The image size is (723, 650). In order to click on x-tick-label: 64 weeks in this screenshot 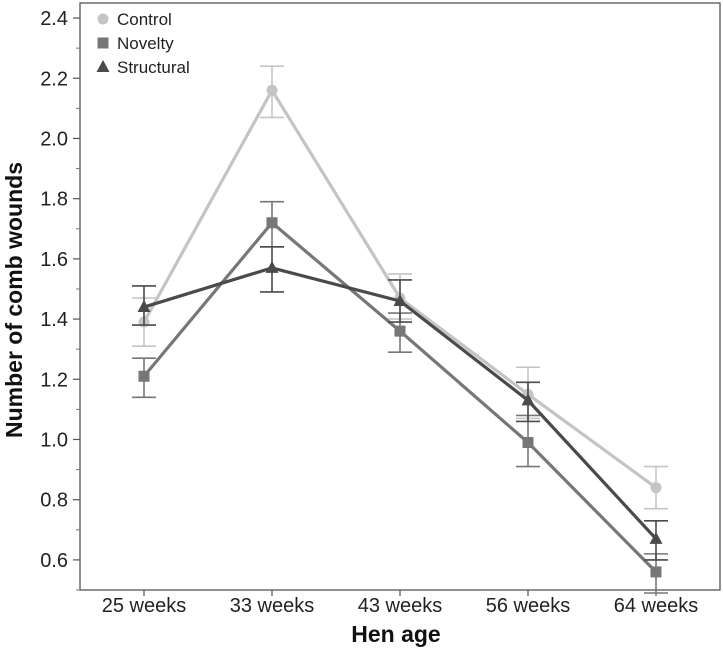, I will do `click(656, 606)`.